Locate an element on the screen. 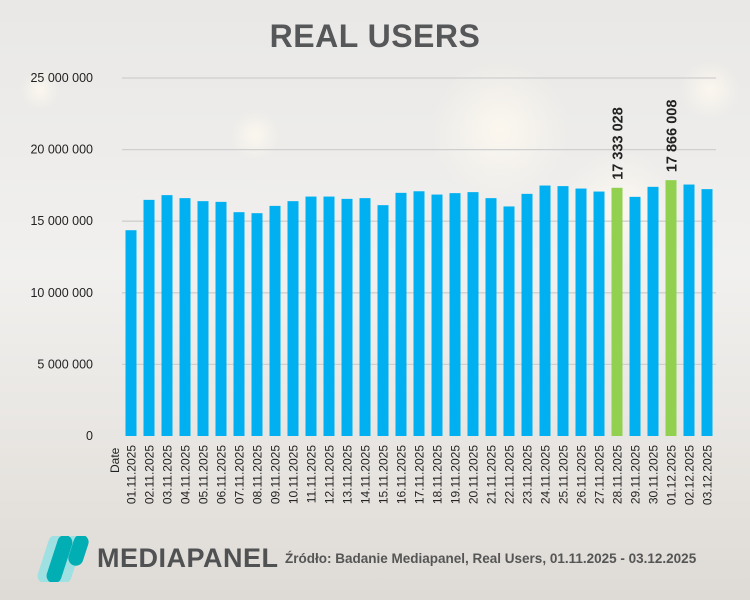  x-tick-label: 14.11.2025 is located at coordinates (366, 474).